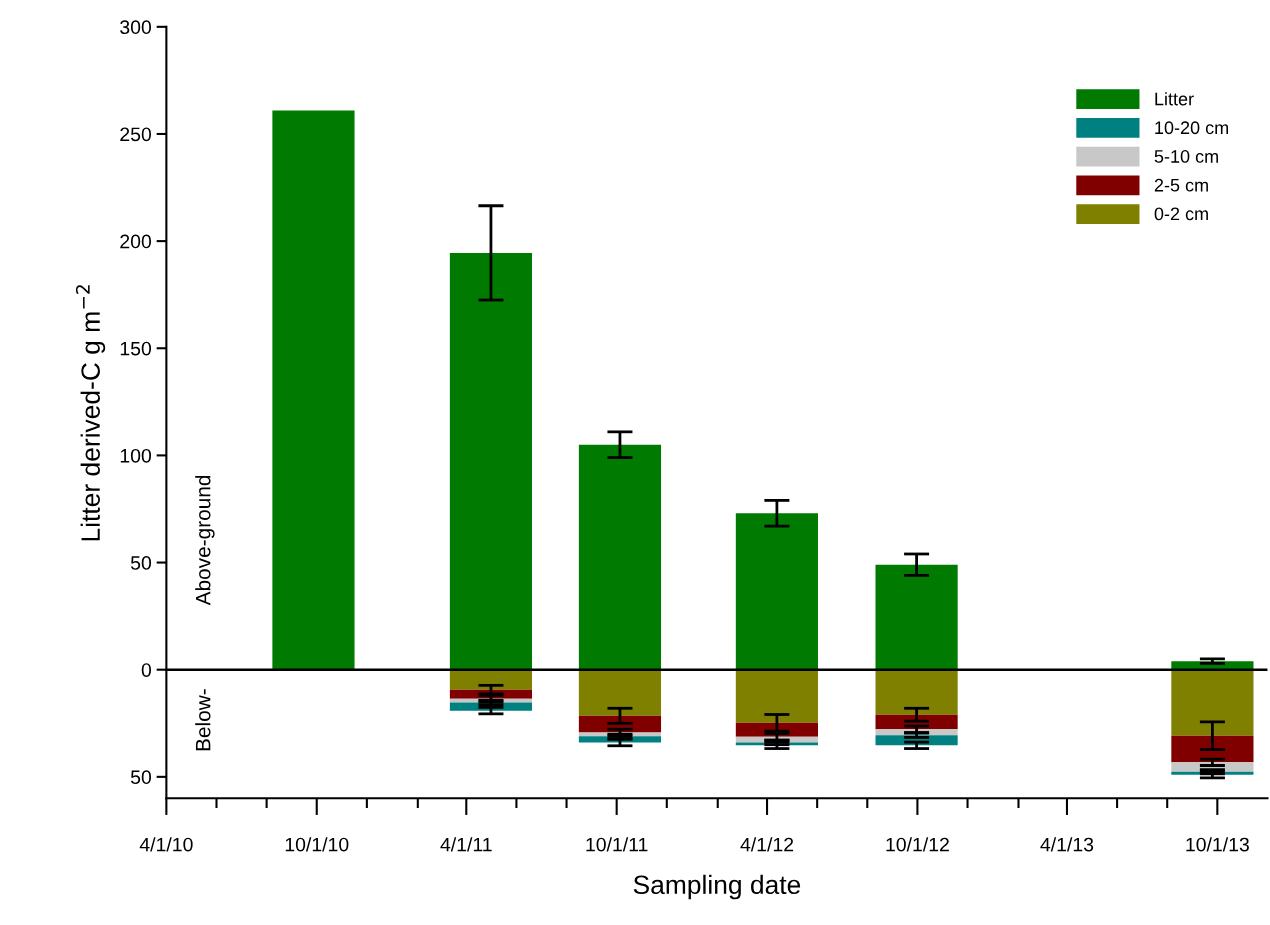 The height and width of the screenshot is (925, 1270). What do you see at coordinates (136, 27) in the screenshot?
I see `y-tick-label: 300` at bounding box center [136, 27].